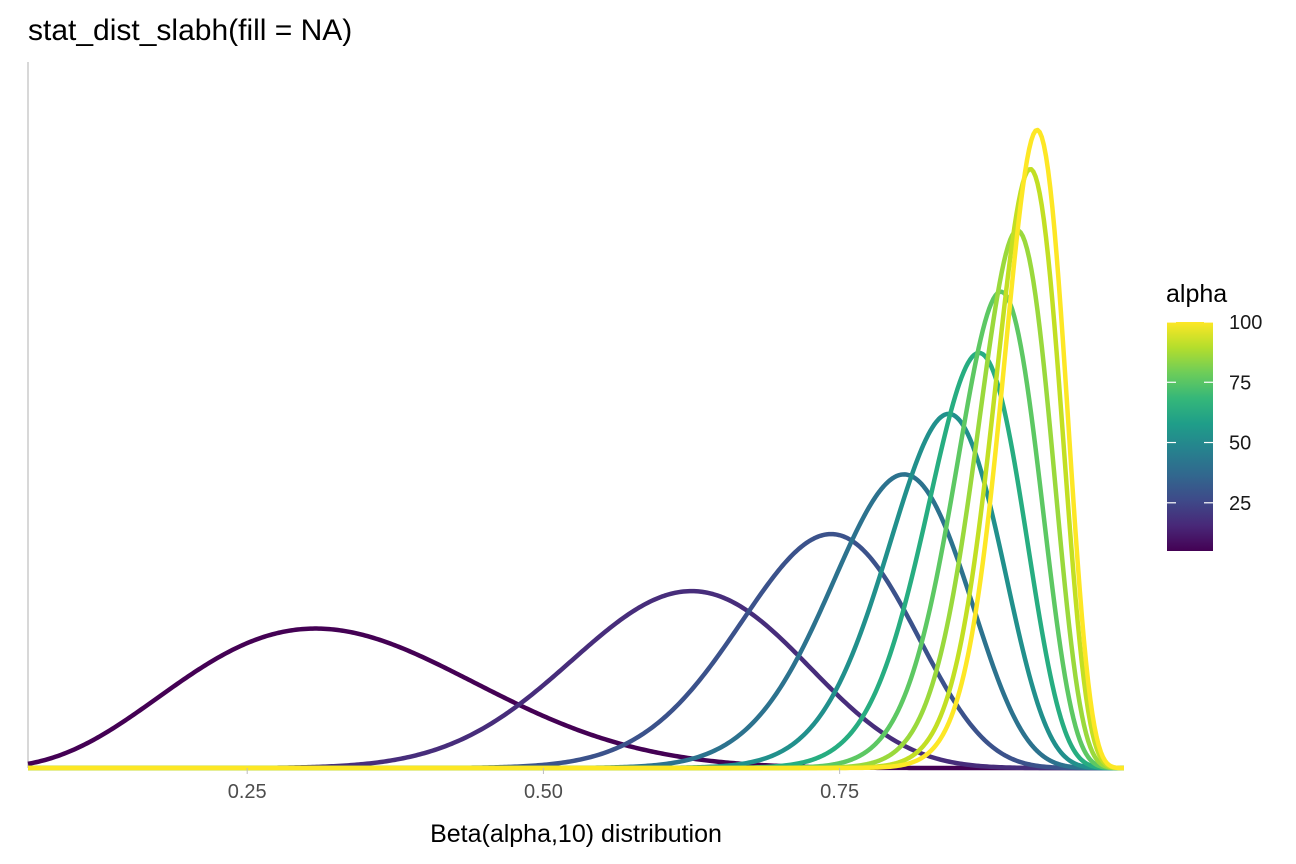 The width and height of the screenshot is (1296, 864). I want to click on x-tick-label: 0.50, so click(543, 792).